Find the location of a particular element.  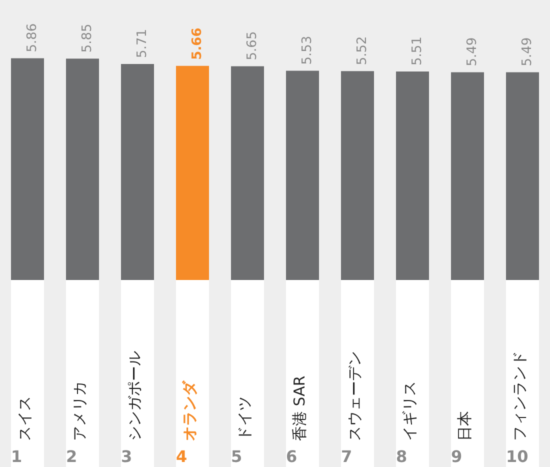

x-tick-label: オランダ is located at coordinates (189, 410).